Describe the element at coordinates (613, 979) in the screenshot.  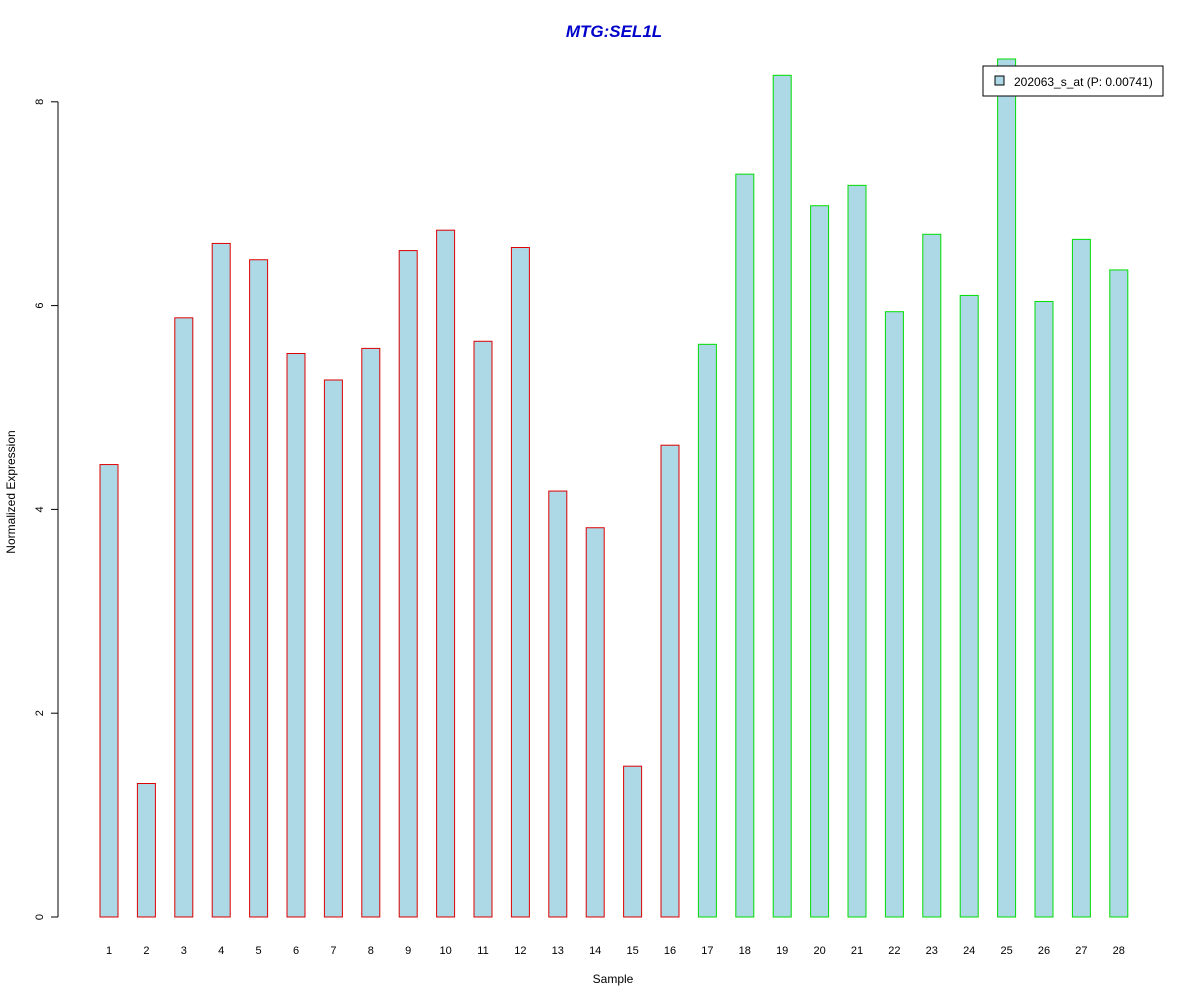
I see `x-axis-label: Sample` at that location.